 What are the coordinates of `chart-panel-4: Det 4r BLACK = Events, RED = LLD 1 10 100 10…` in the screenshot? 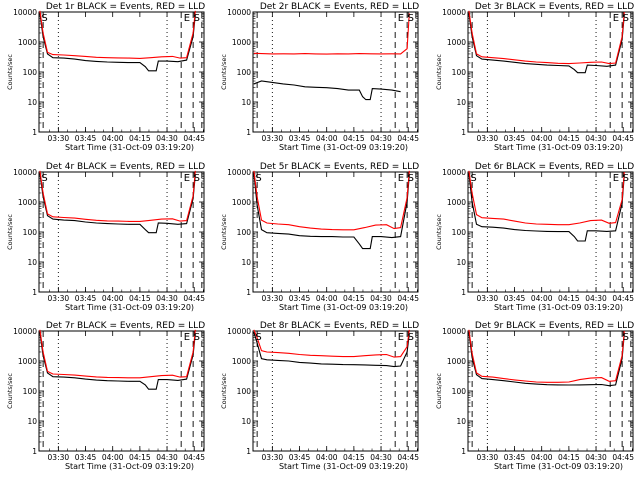 It's located at (105, 237).